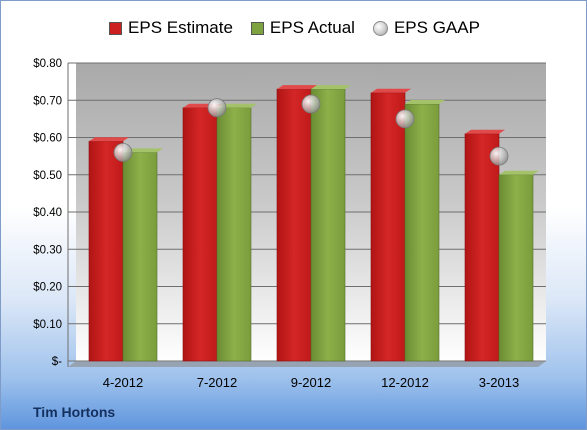  Describe the element at coordinates (47, 176) in the screenshot. I see `y-tick-label: $0.50` at that location.